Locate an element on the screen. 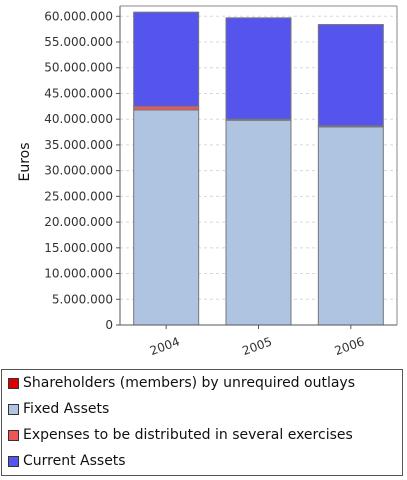 Image resolution: width=407 pixels, height=480 pixels. legend-item-current-assets: Current Assets is located at coordinates (67, 461).